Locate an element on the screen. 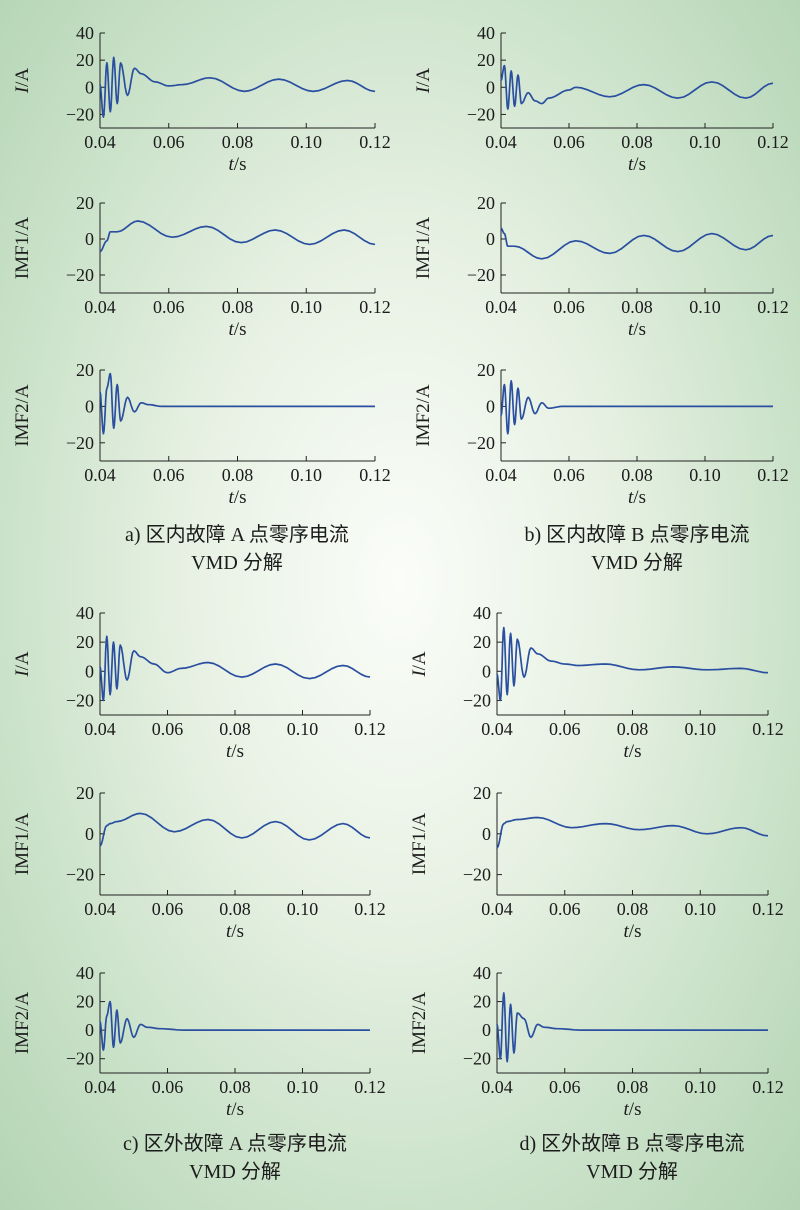  subplot-c-IMF1: 0.04 0.06 0.08 0.10 0.12 20 0 −20 t/s IMF1/A is located at coordinates (199, 862).